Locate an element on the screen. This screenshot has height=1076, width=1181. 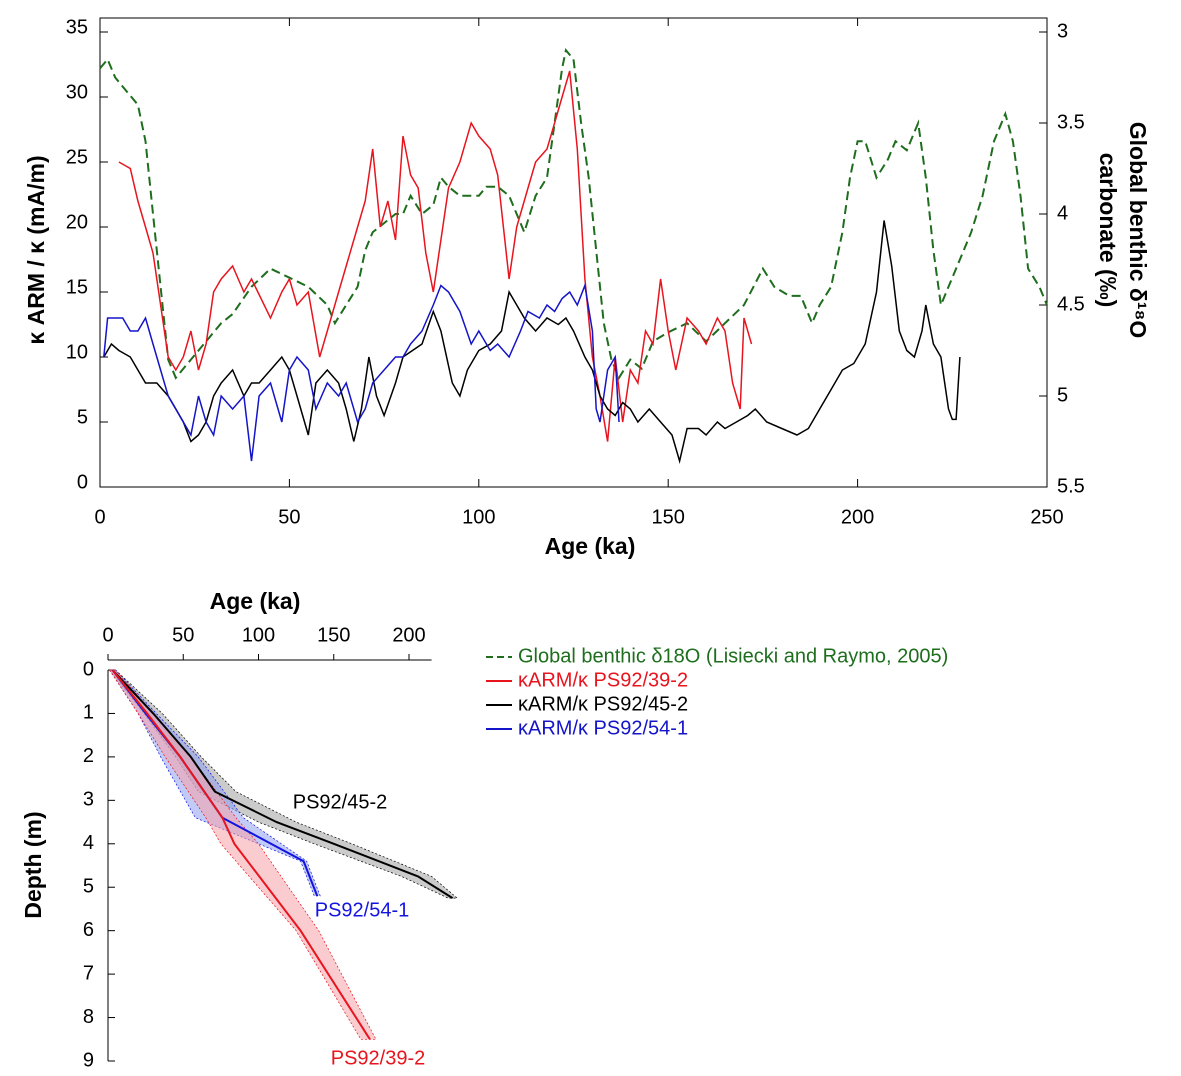
series-label: PS92/39-2 is located at coordinates (378, 1058).